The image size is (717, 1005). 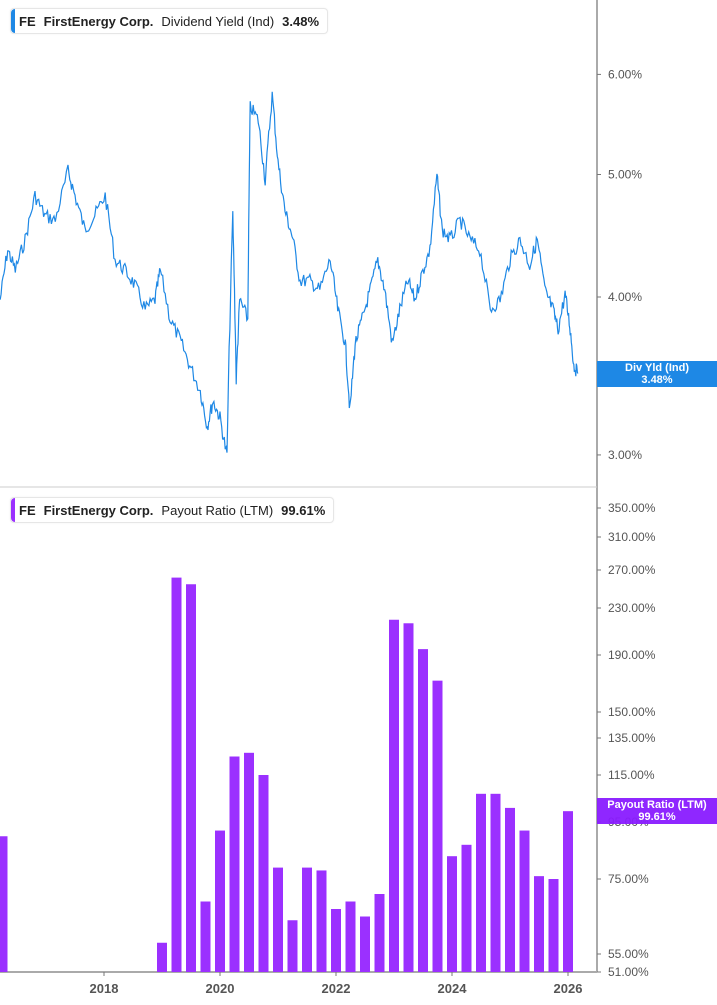 I want to click on x-tick-label: 2026, so click(x=568, y=988).